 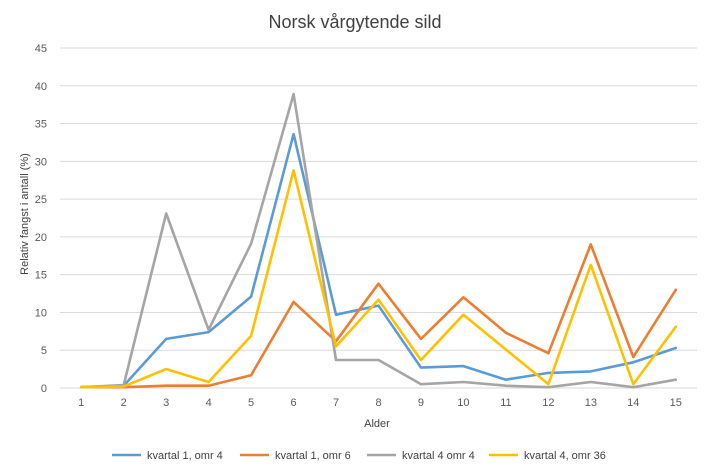 What do you see at coordinates (438, 456) in the screenshot?
I see `legend-label: kvartal 4 omr 4` at bounding box center [438, 456].